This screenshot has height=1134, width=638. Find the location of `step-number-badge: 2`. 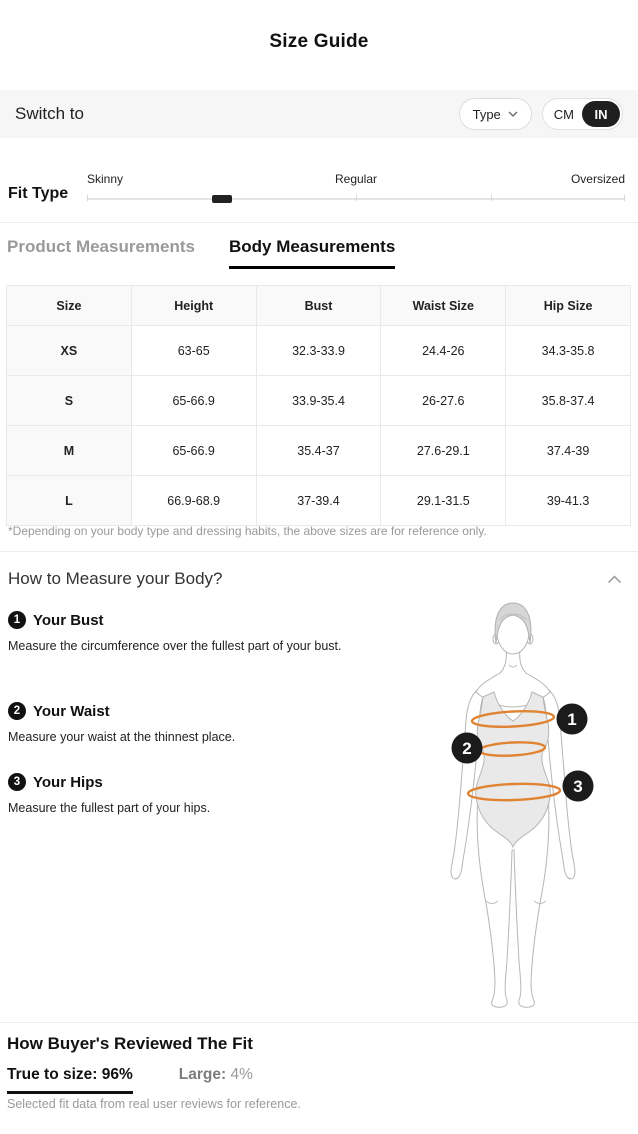

step-number-badge: 2 is located at coordinates (17, 711).